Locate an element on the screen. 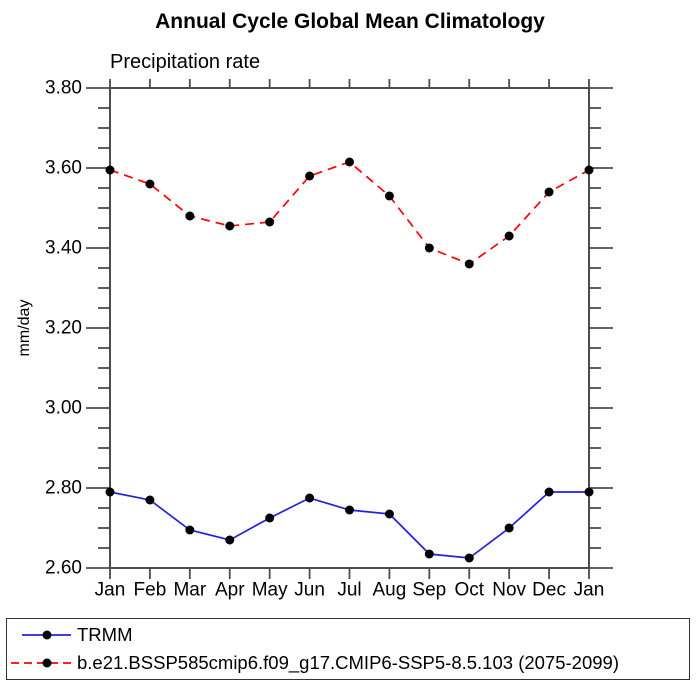  chart-subtitle: Precipitation rate is located at coordinates (185, 62).